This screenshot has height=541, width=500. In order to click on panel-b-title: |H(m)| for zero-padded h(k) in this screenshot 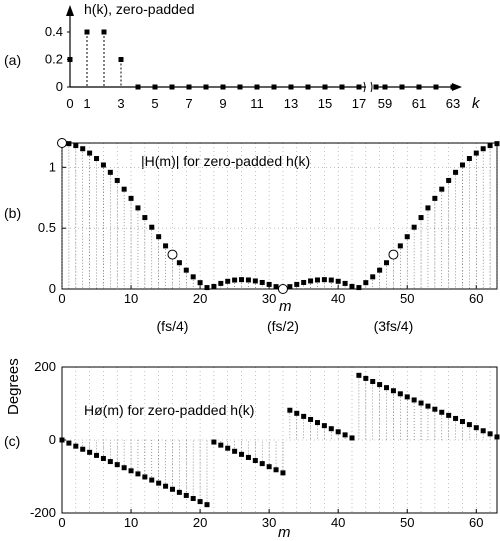, I will do `click(225, 161)`.